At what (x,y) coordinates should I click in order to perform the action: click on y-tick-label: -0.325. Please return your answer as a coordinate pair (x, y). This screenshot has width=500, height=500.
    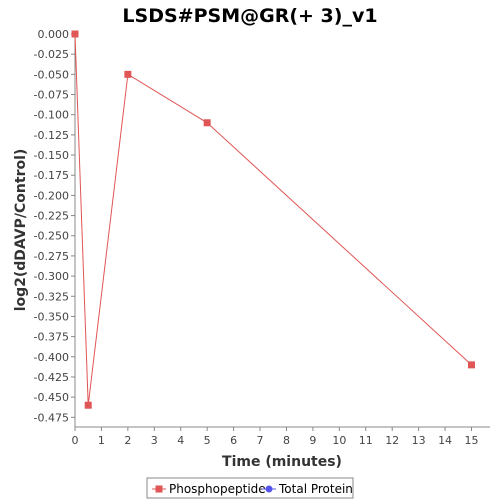
    Looking at the image, I should click on (51, 296).